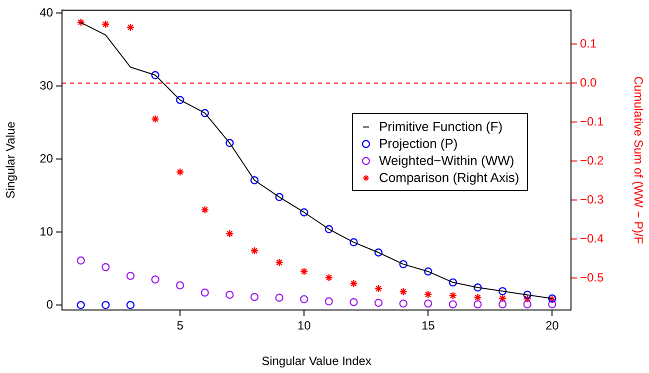  I want to click on x-tick-label: 15, so click(428, 325).